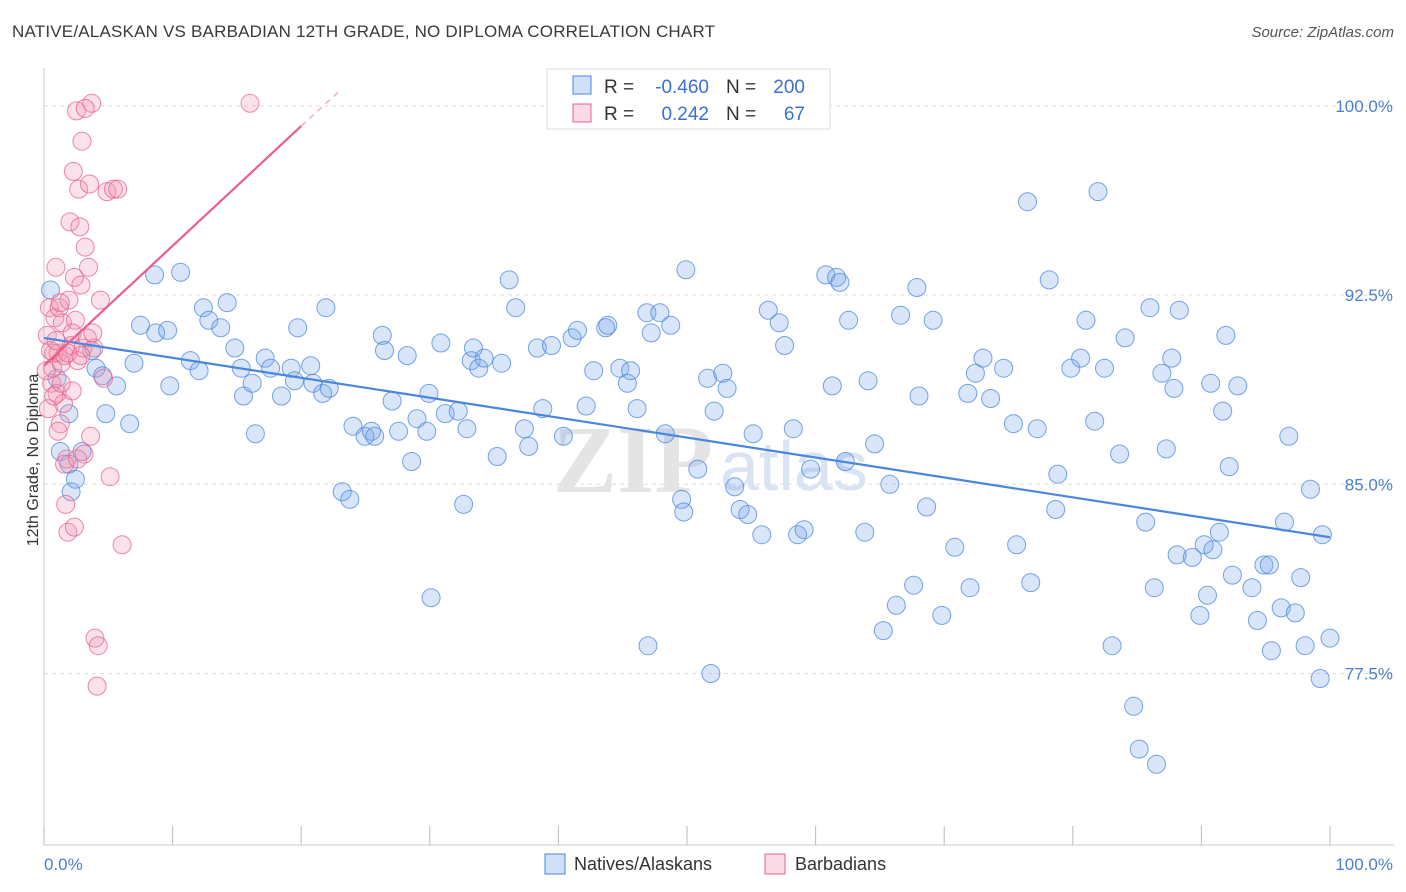 Image resolution: width=1406 pixels, height=892 pixels. I want to click on legend-r-natives: -0.460, so click(682, 87).